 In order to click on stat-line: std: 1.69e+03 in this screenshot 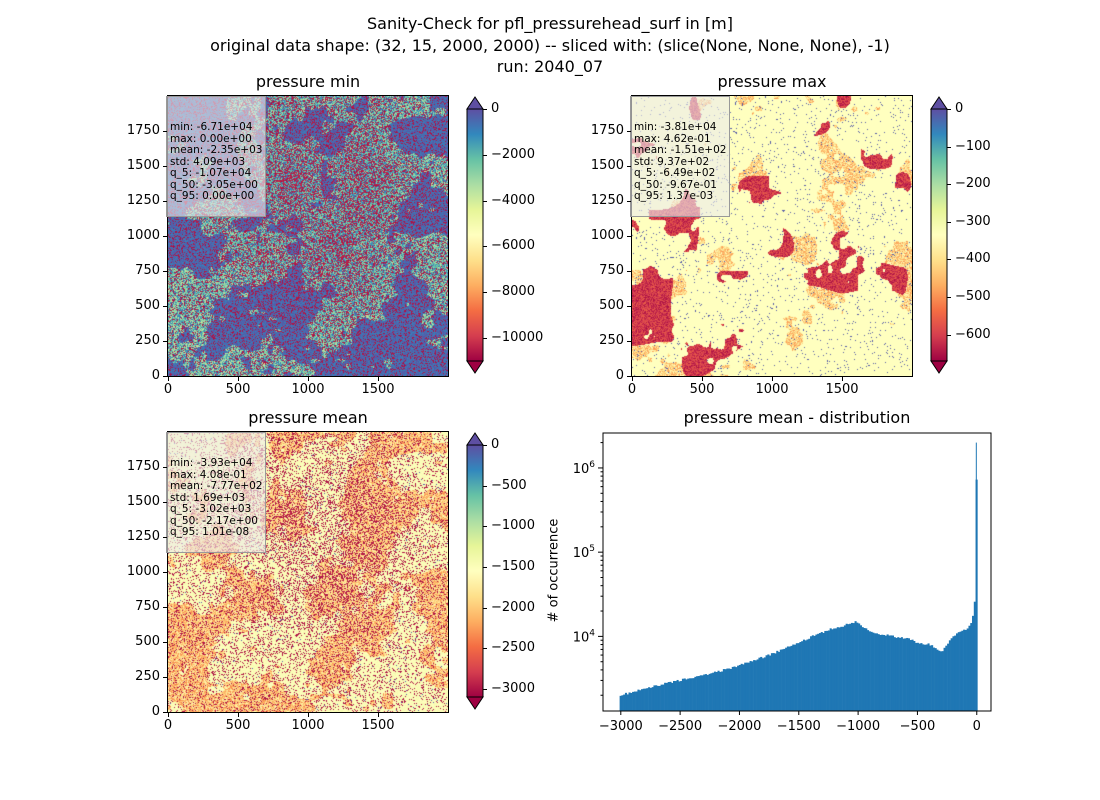, I will do `click(208, 497)`.